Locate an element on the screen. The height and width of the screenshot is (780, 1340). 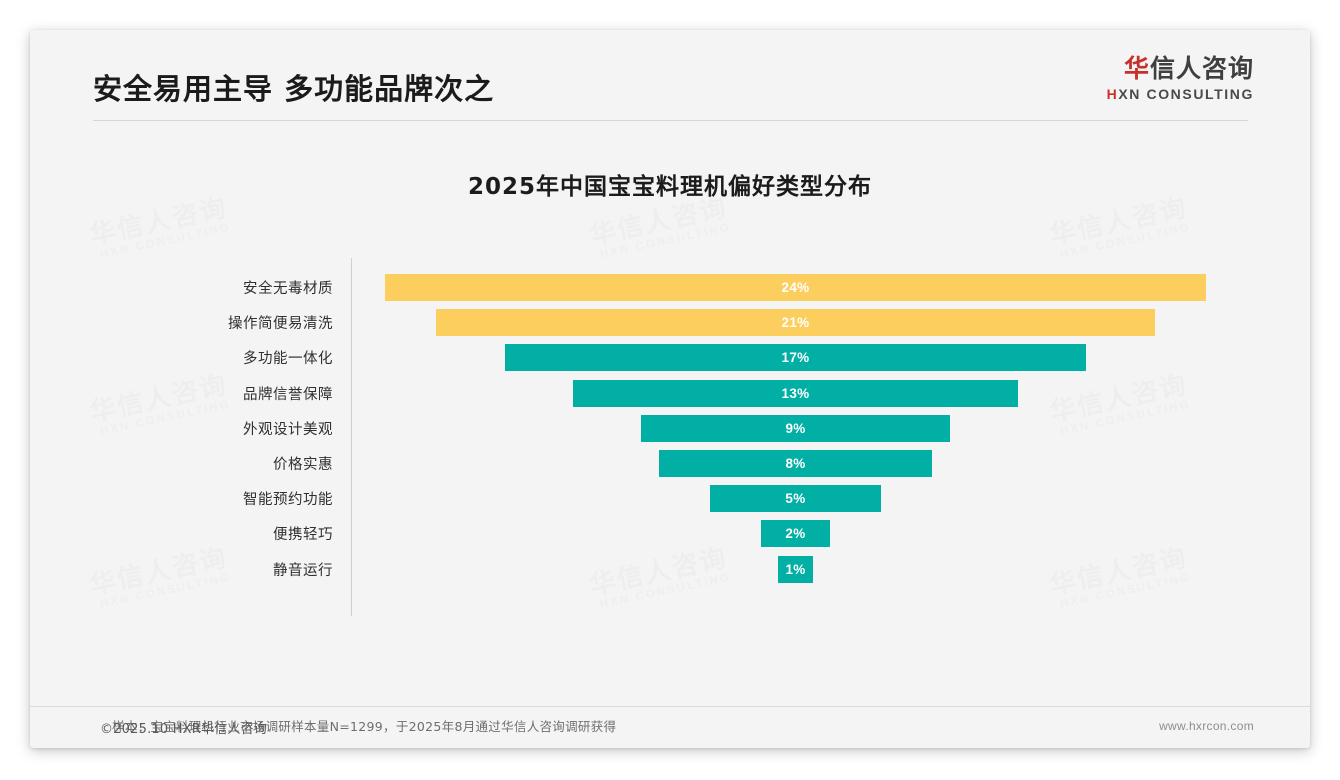
bar-track: 21% is located at coordinates (795, 322).